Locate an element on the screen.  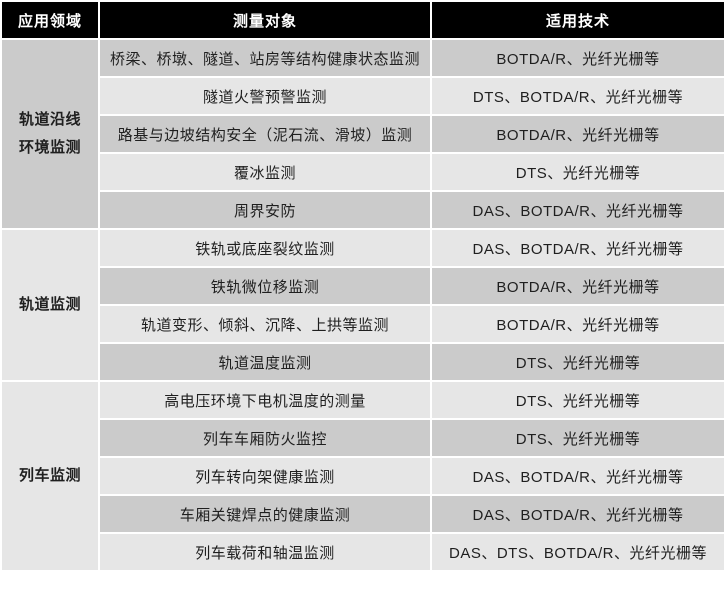
table-row: 列车载荷和轴温监测 DAS、DTS、BOTDA/R、光纤光栅等 is located at coordinates (363, 552).